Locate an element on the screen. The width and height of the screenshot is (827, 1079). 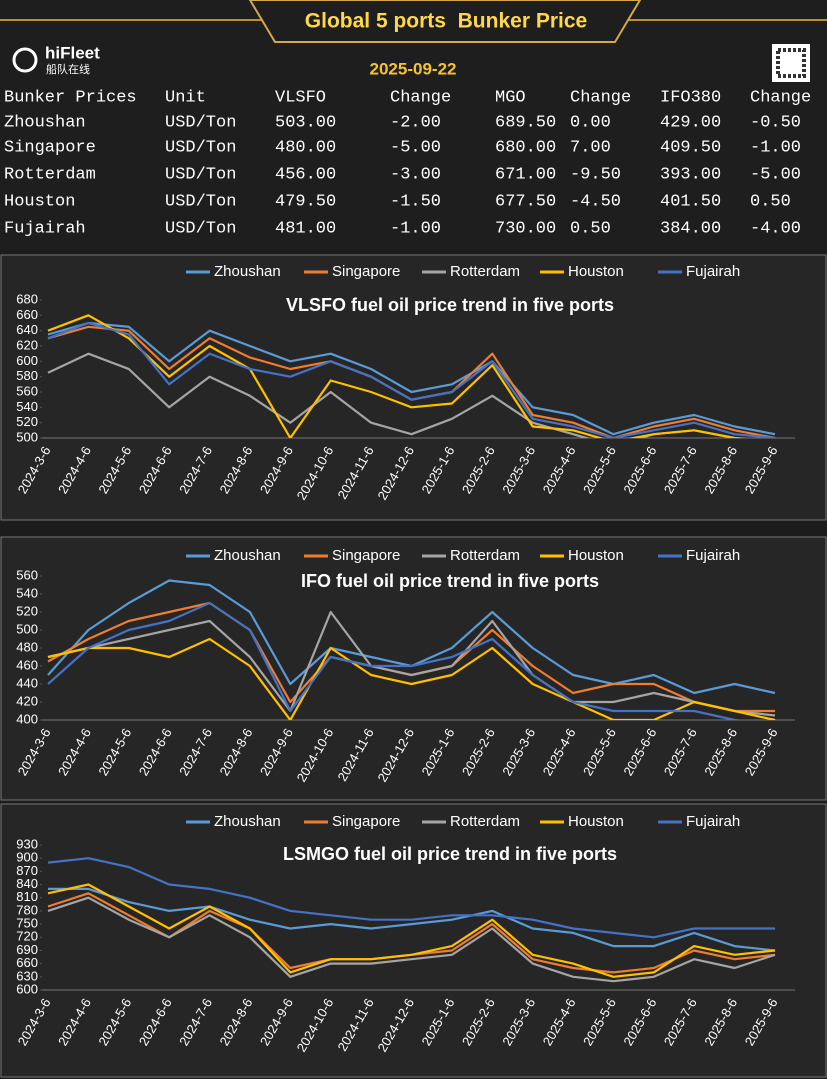
table-cell: Zhoushan is located at coordinates (45, 122).